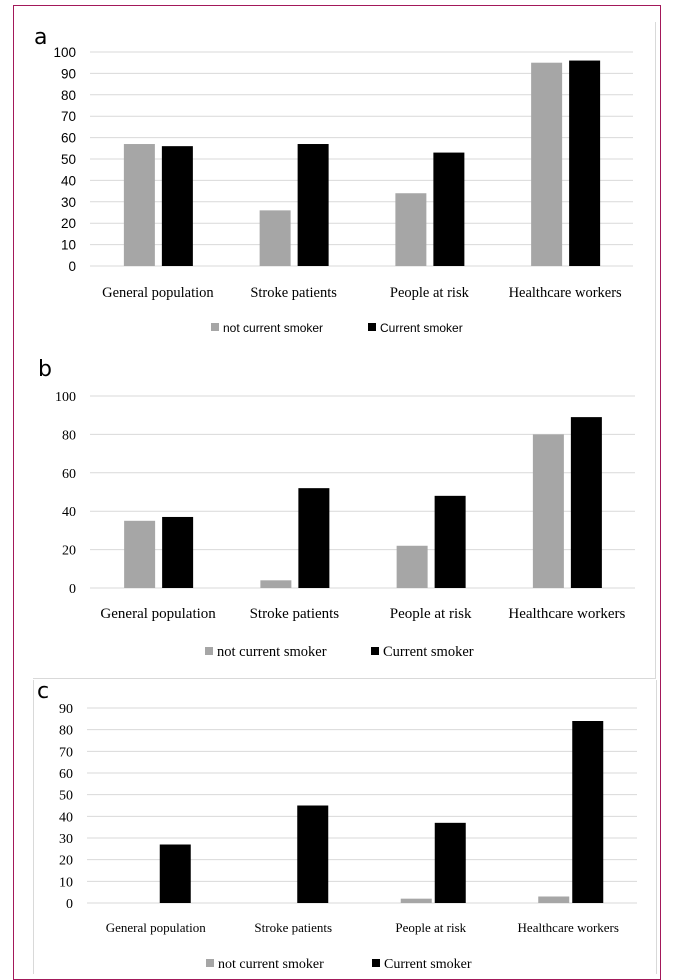 This screenshot has width=675, height=980. Describe the element at coordinates (43, 691) in the screenshot. I see `panel-label-c: c` at that location.